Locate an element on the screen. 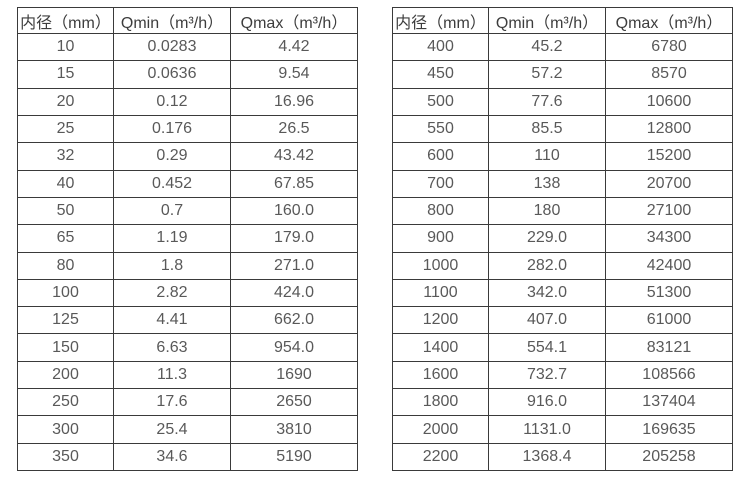 The width and height of the screenshot is (750, 483). table-cell: 550 is located at coordinates (440, 129).